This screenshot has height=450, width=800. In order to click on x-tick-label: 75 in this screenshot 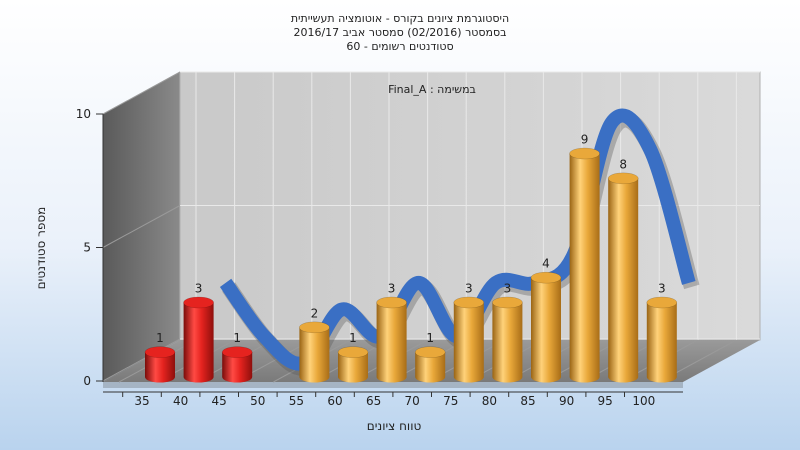, I will do `click(450, 401)`.